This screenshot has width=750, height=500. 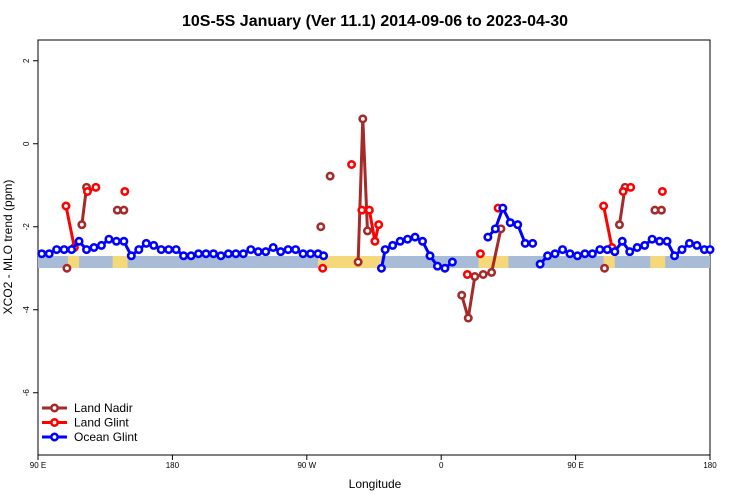 What do you see at coordinates (26, 393) in the screenshot?
I see `y-tick-label: -6` at bounding box center [26, 393].